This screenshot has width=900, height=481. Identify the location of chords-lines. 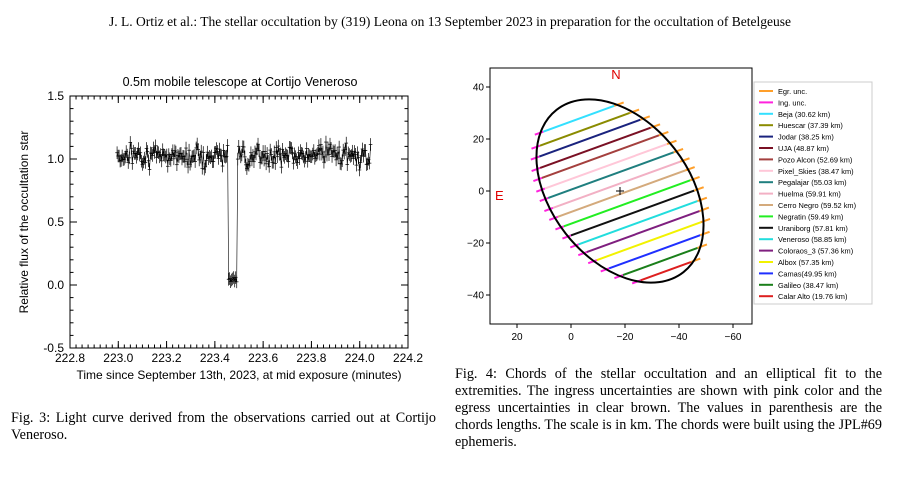
(620, 193).